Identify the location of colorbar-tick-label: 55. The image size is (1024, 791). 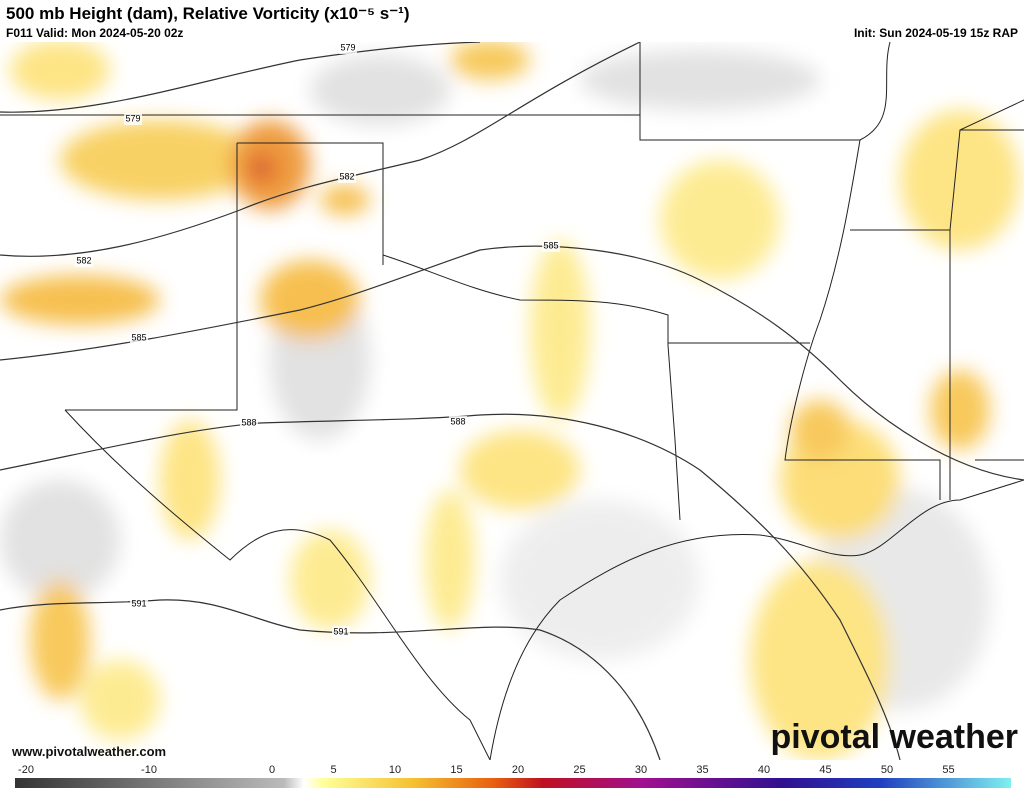
(948, 770).